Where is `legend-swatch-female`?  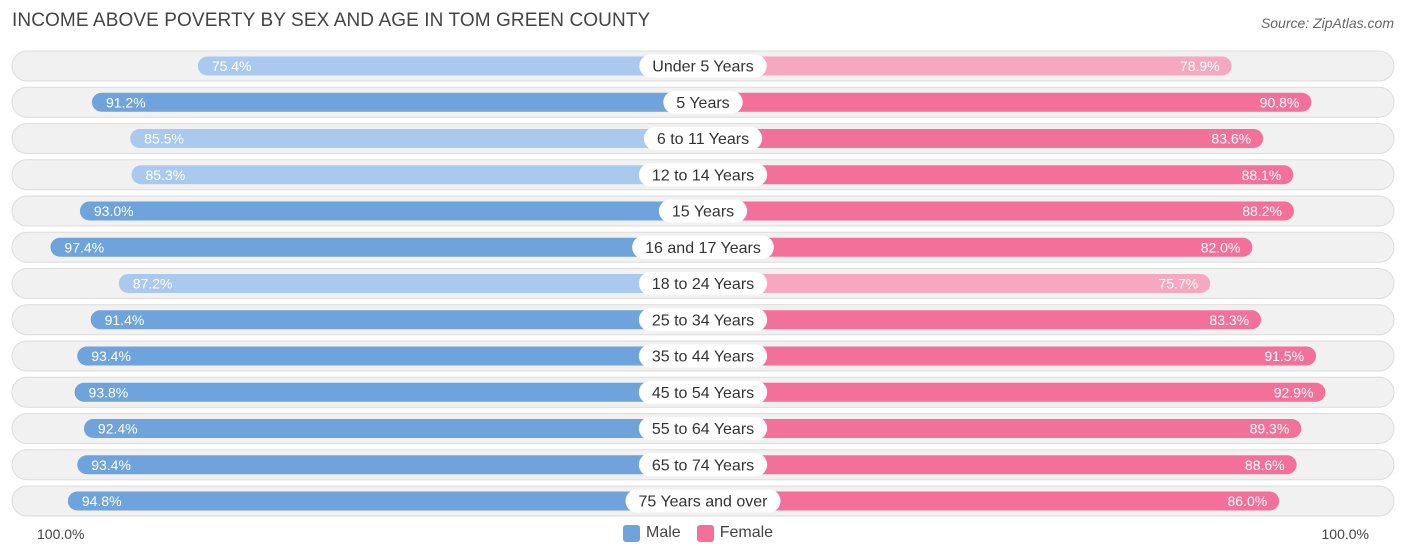 legend-swatch-female is located at coordinates (705, 533).